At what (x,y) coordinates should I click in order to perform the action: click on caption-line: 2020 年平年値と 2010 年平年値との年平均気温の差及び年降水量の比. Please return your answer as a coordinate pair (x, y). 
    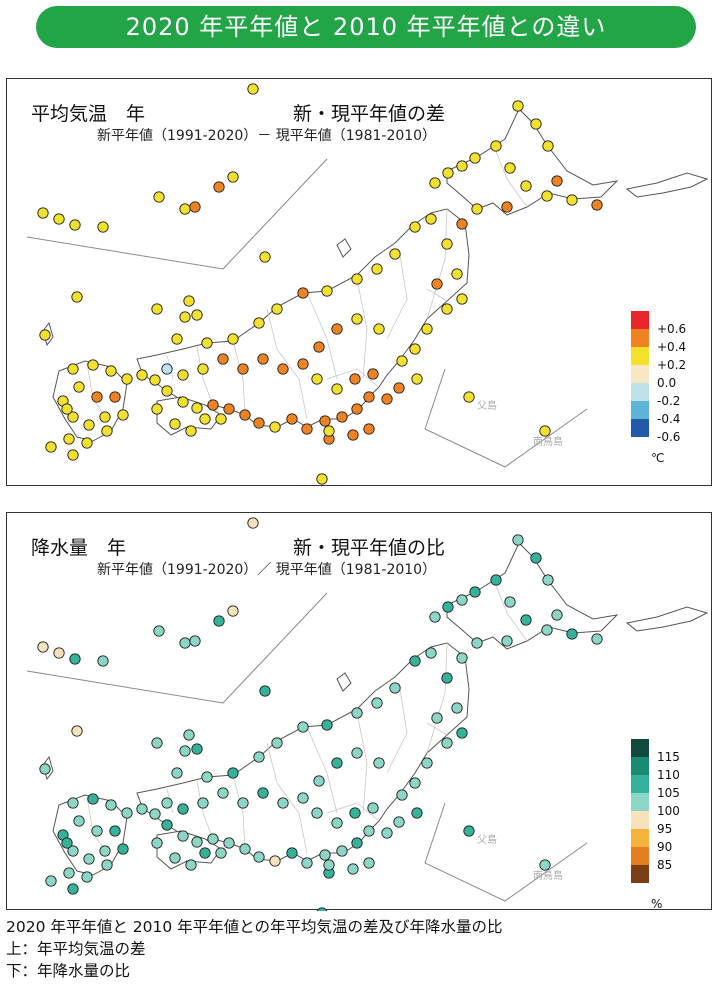
    Looking at the image, I should click on (254, 927).